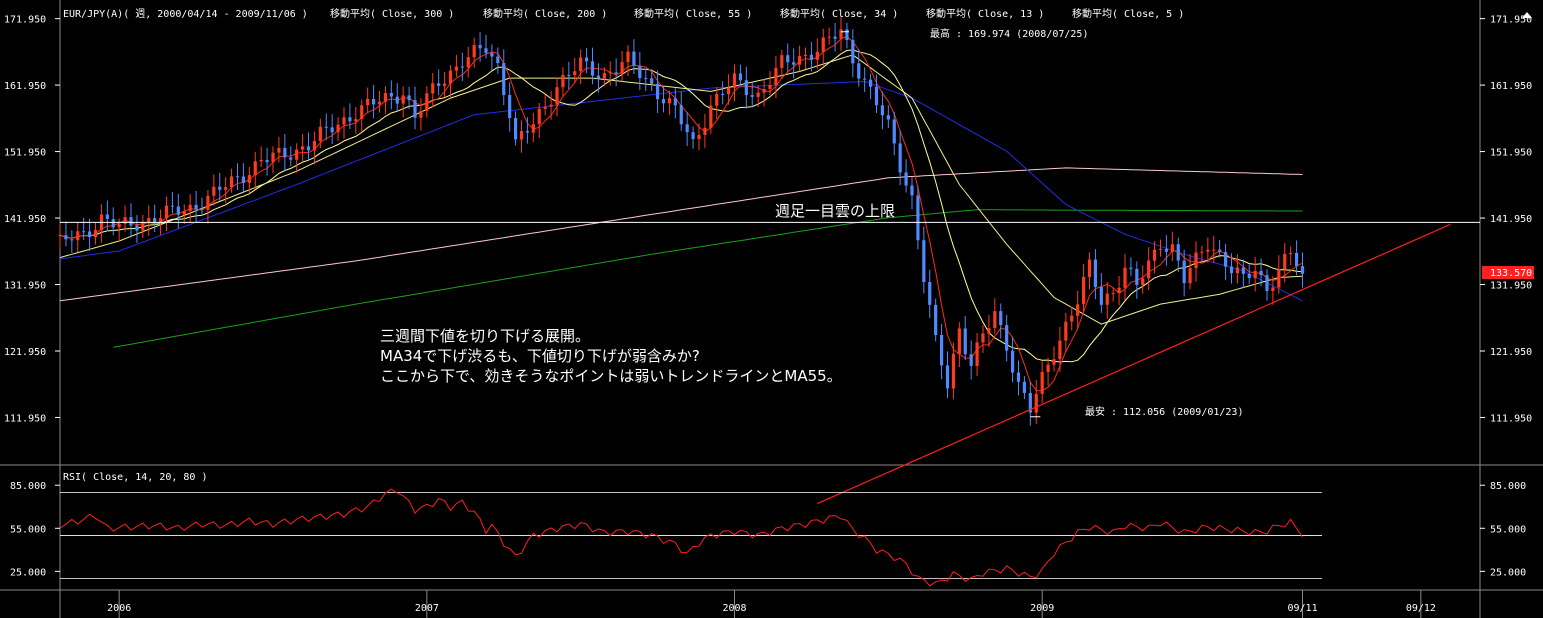  I want to click on time-tick-label: 2006, so click(119, 608).